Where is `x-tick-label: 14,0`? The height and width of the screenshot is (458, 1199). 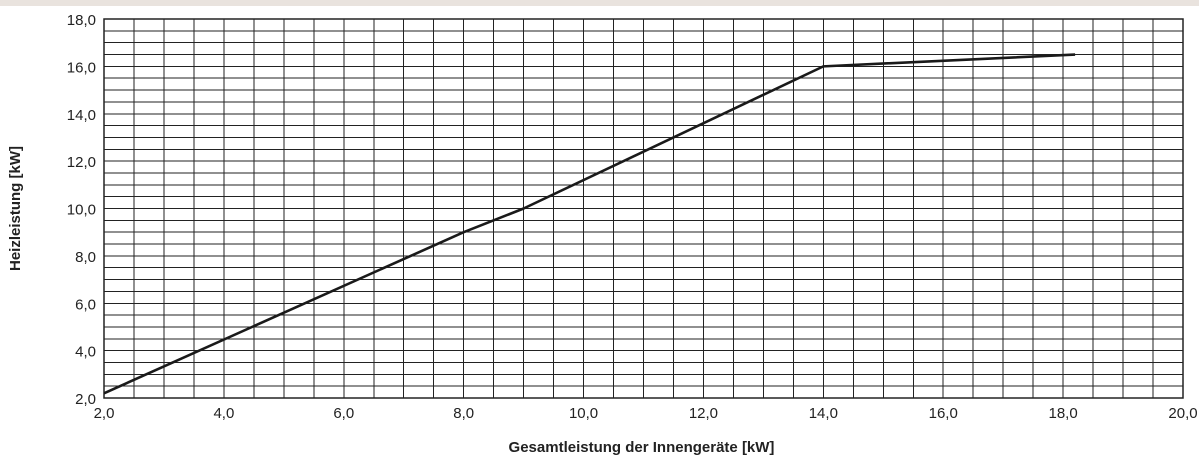
x-tick-label: 14,0 is located at coordinates (823, 413).